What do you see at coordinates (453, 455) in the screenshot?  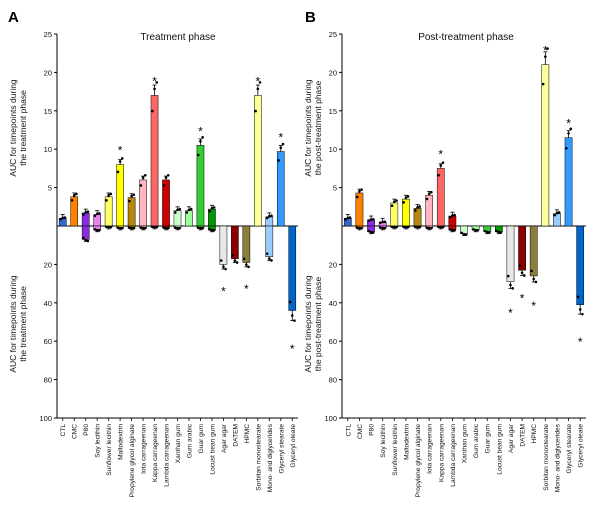 I see `panel-b-category-label: Lambda carrageenan` at bounding box center [453, 455].